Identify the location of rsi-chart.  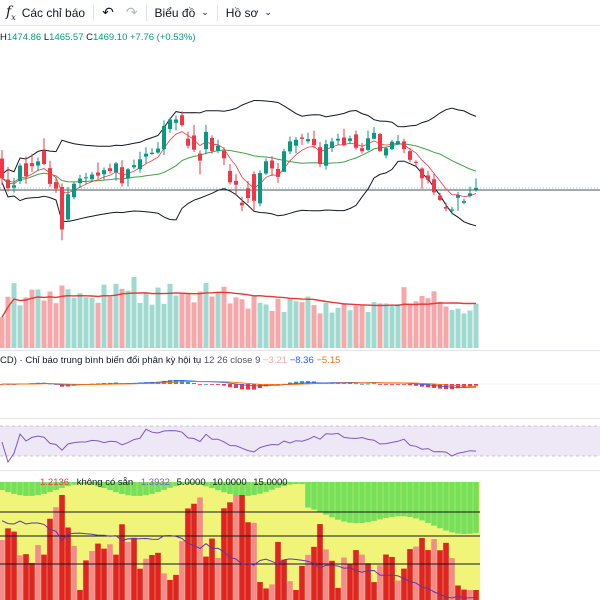
(300, 443).